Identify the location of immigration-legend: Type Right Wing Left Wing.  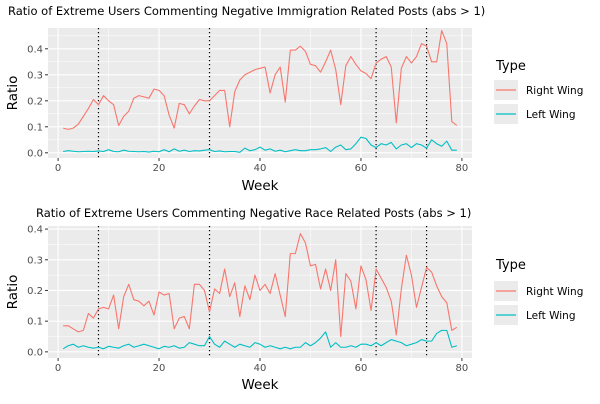
(538, 91).